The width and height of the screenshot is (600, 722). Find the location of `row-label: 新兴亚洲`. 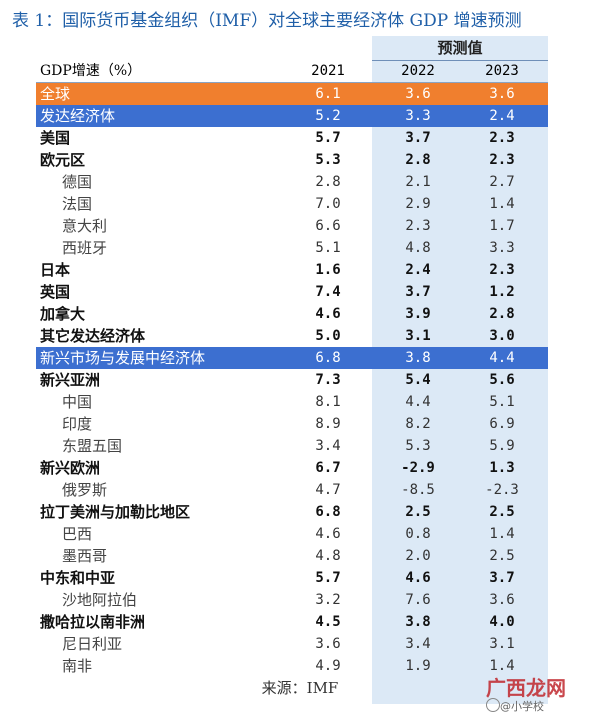

row-label: 新兴亚洲 is located at coordinates (70, 380).